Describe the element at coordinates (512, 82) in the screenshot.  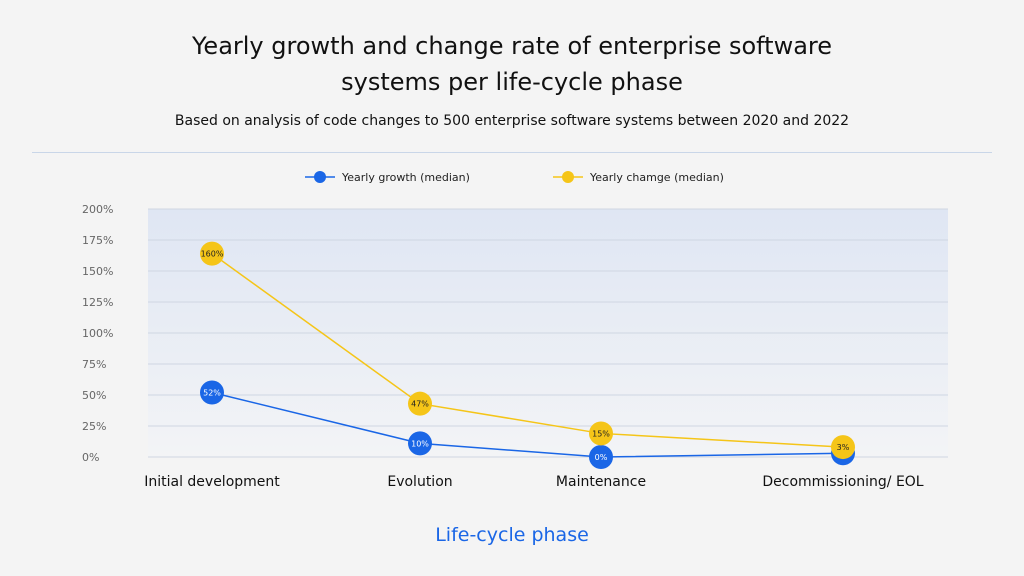
I see `chart-title-line-2: systems per life-cycle phase` at that location.